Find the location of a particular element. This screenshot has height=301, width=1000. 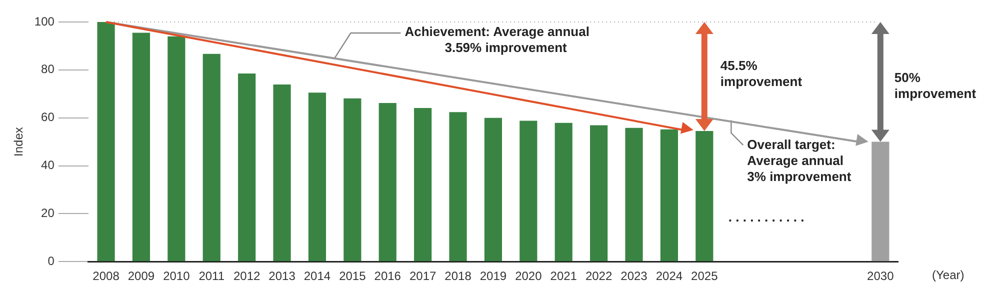

x-tick-label: 2011 is located at coordinates (211, 276).